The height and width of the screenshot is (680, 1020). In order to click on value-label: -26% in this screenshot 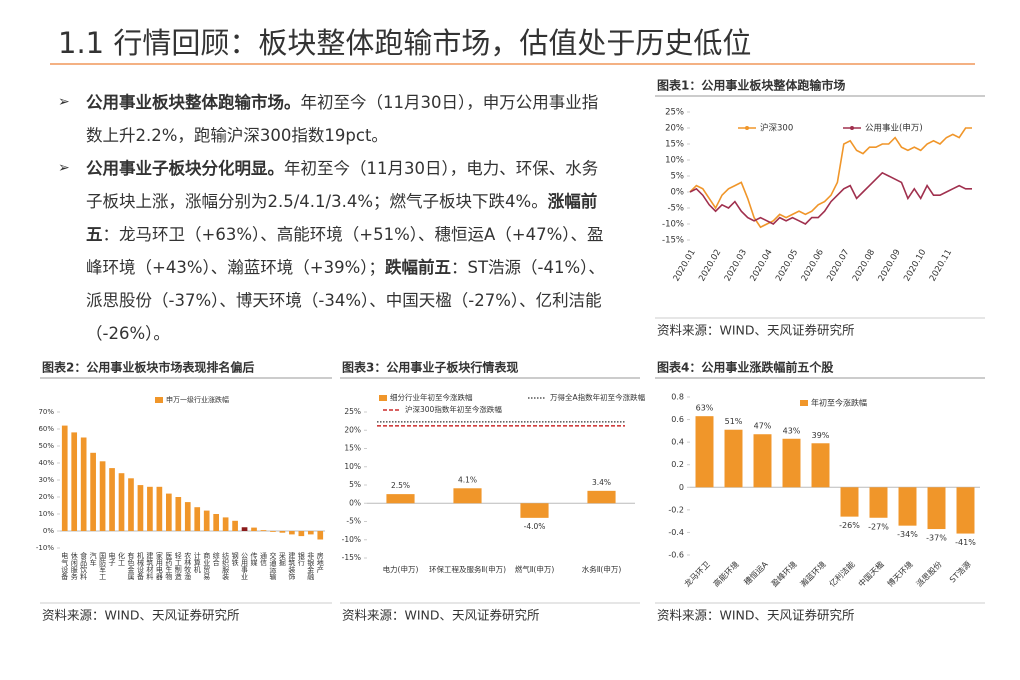, I will do `click(849, 525)`.